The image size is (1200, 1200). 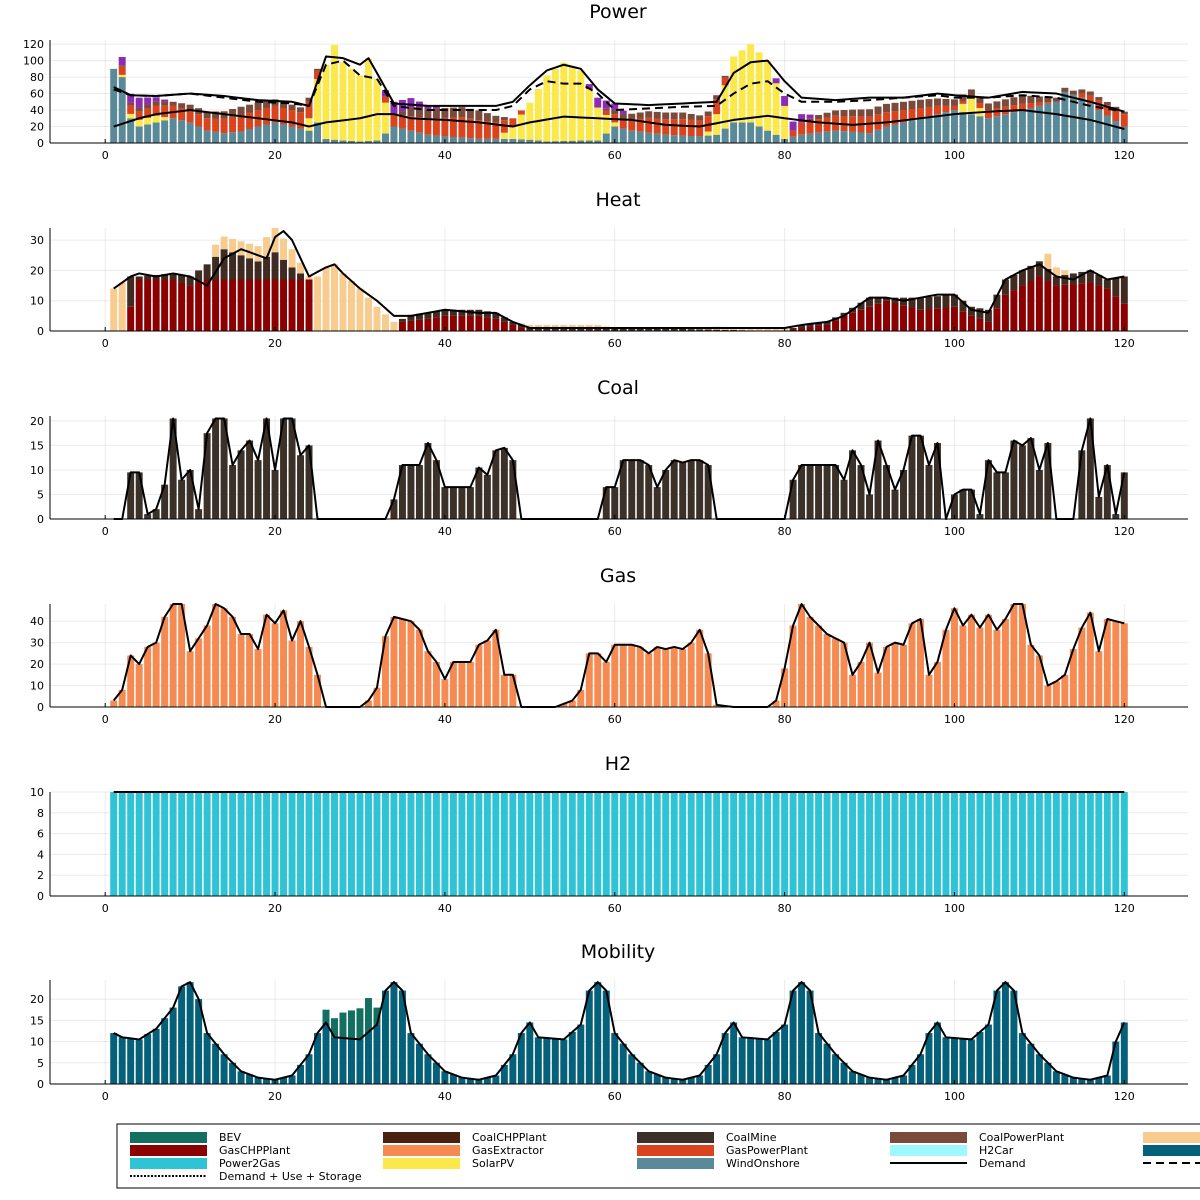 What do you see at coordinates (618, 388) in the screenshot?
I see `chart-title: Coal` at bounding box center [618, 388].